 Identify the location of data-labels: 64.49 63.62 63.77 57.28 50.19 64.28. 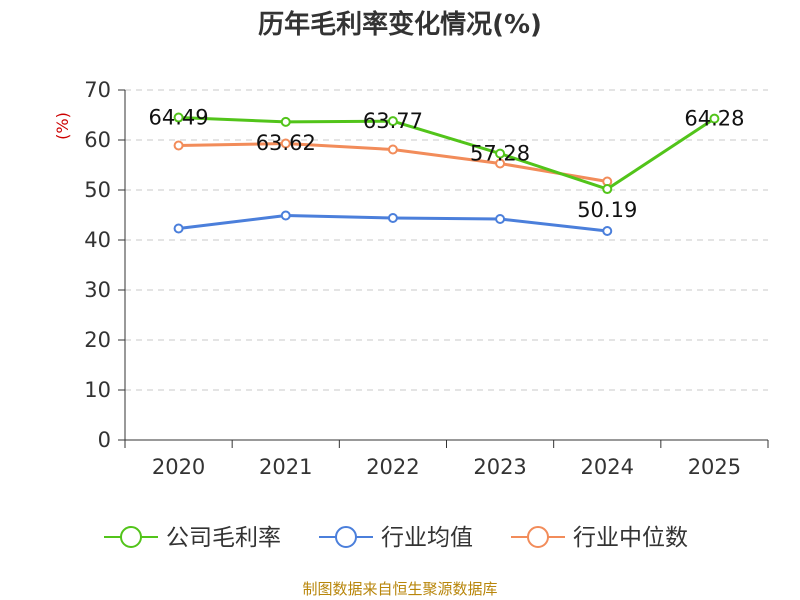
(447, 164).